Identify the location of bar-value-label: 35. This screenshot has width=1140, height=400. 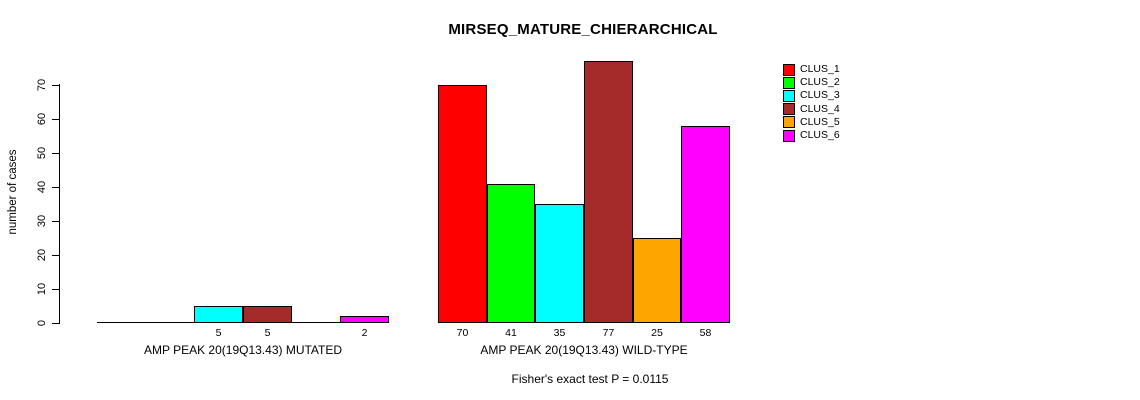
(559, 333).